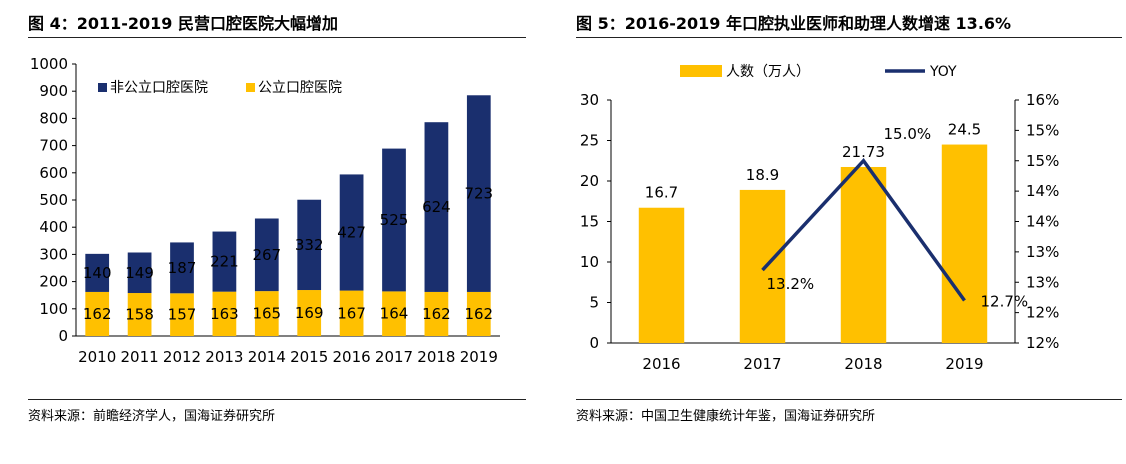 The width and height of the screenshot is (1126, 464). I want to click on legend-swatch-bars, so click(701, 71).